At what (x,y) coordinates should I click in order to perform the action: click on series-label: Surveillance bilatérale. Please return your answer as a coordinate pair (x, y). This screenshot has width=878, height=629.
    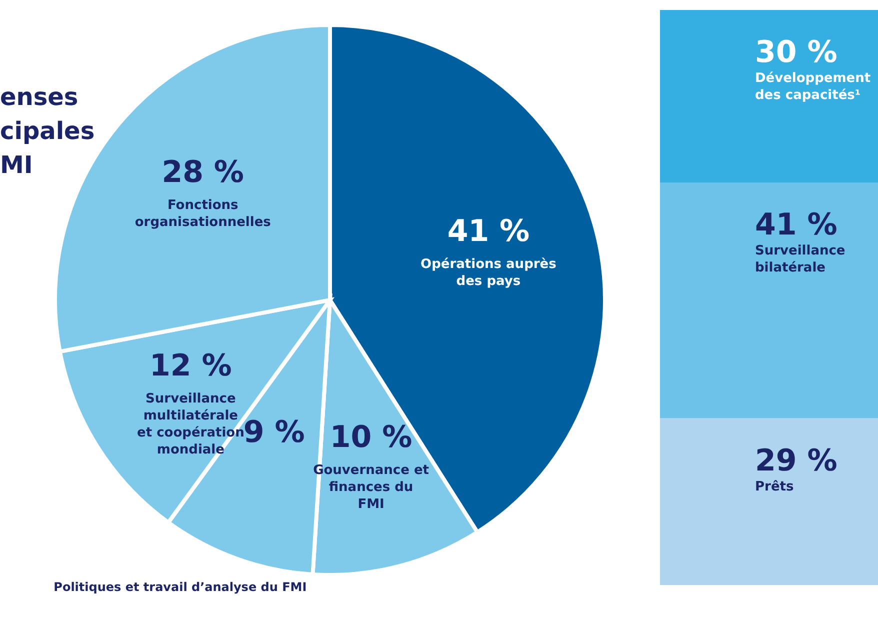
    Looking at the image, I should click on (800, 260).